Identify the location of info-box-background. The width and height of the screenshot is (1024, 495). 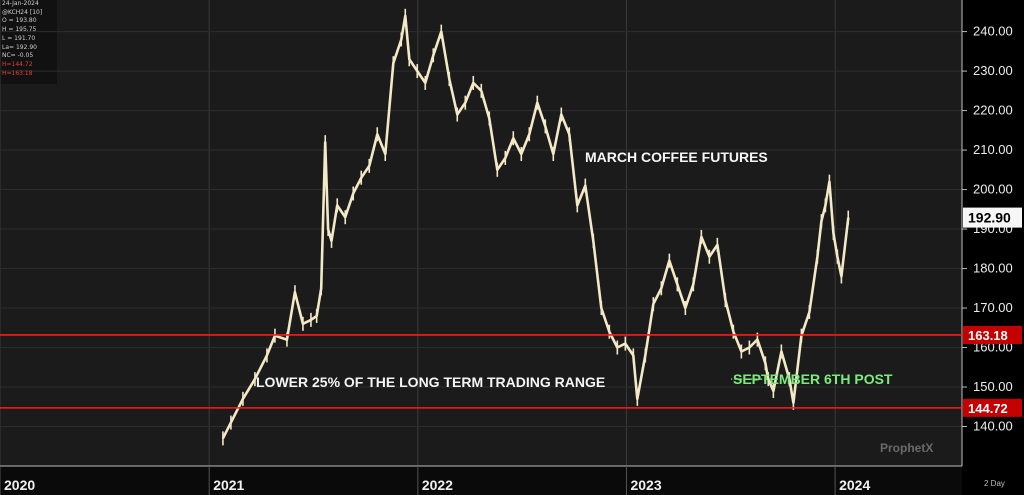
(28, 42).